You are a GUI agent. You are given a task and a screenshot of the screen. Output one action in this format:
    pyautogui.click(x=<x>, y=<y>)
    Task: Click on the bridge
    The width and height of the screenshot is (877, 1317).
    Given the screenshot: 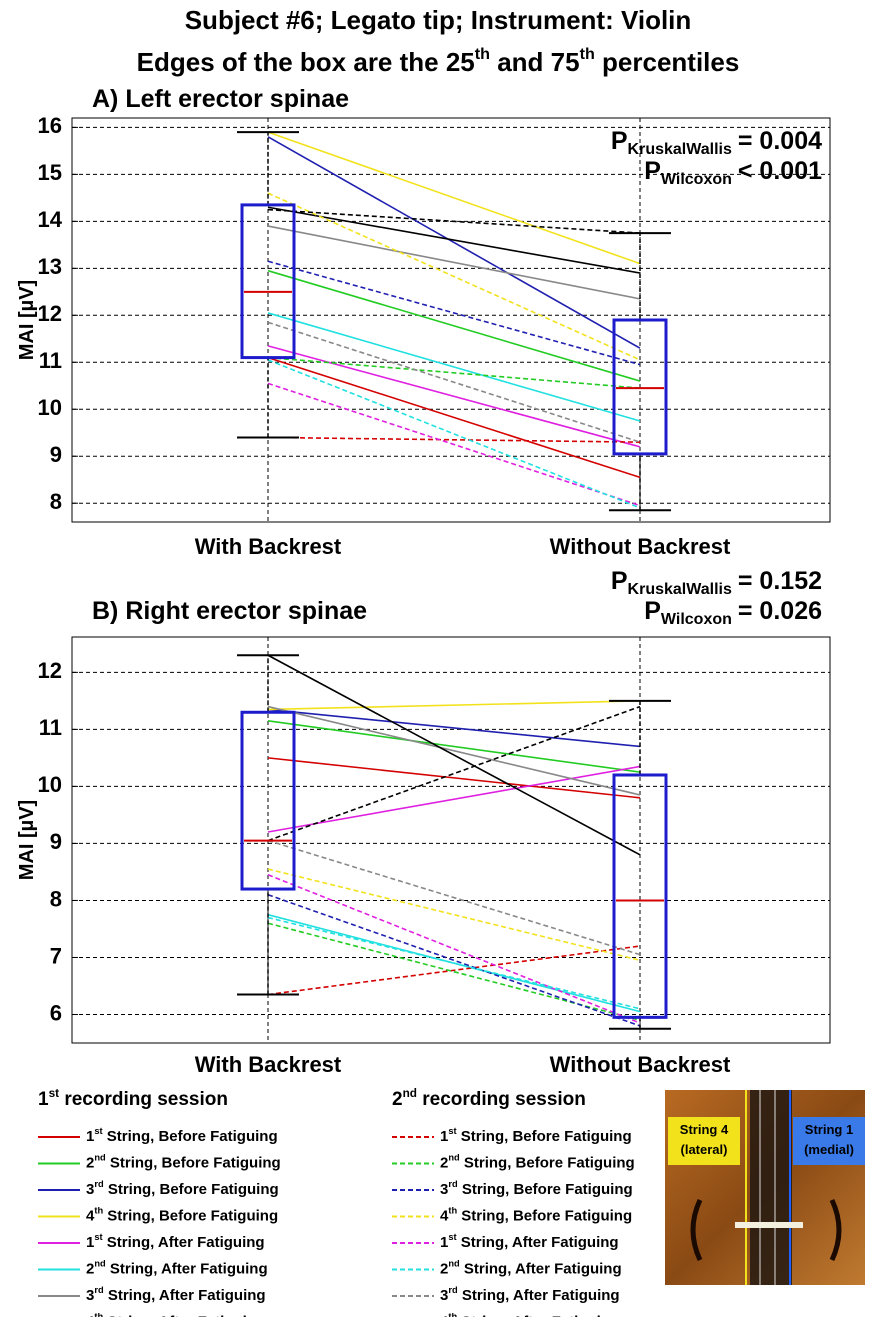 What is the action you would take?
    pyautogui.click(x=769, y=1225)
    